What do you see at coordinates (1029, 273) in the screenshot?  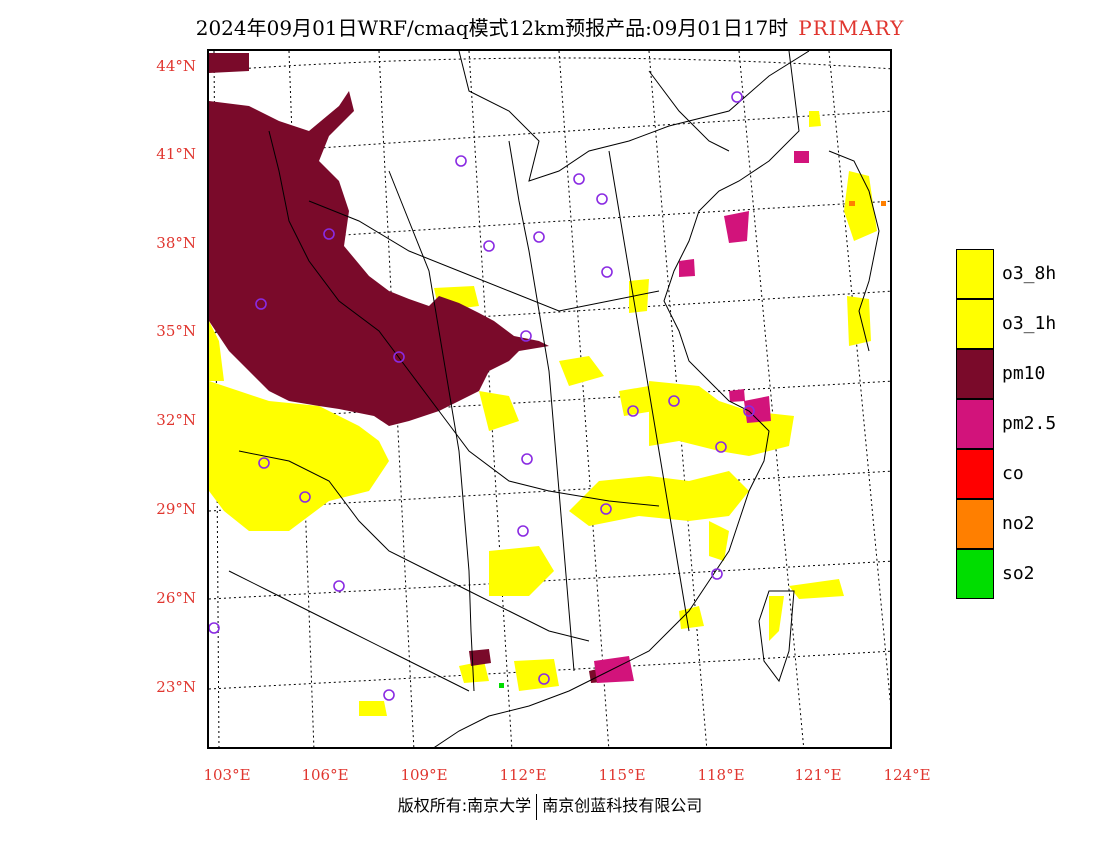 I see `legend-label: o3_8h` at bounding box center [1029, 273].